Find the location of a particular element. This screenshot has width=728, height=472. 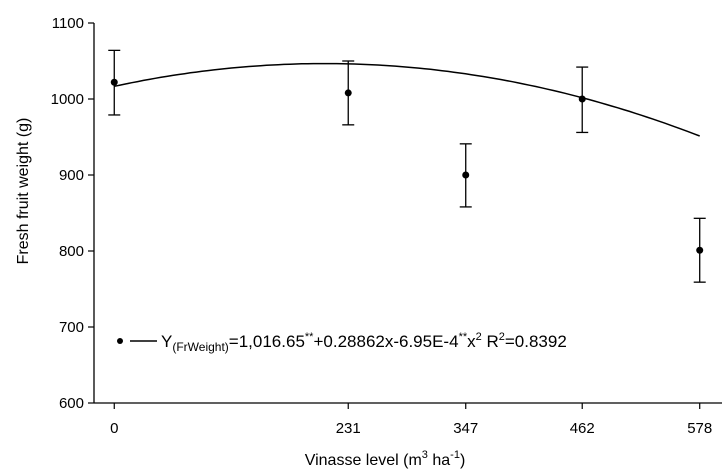

x-tick-label: 347 is located at coordinates (465, 428).